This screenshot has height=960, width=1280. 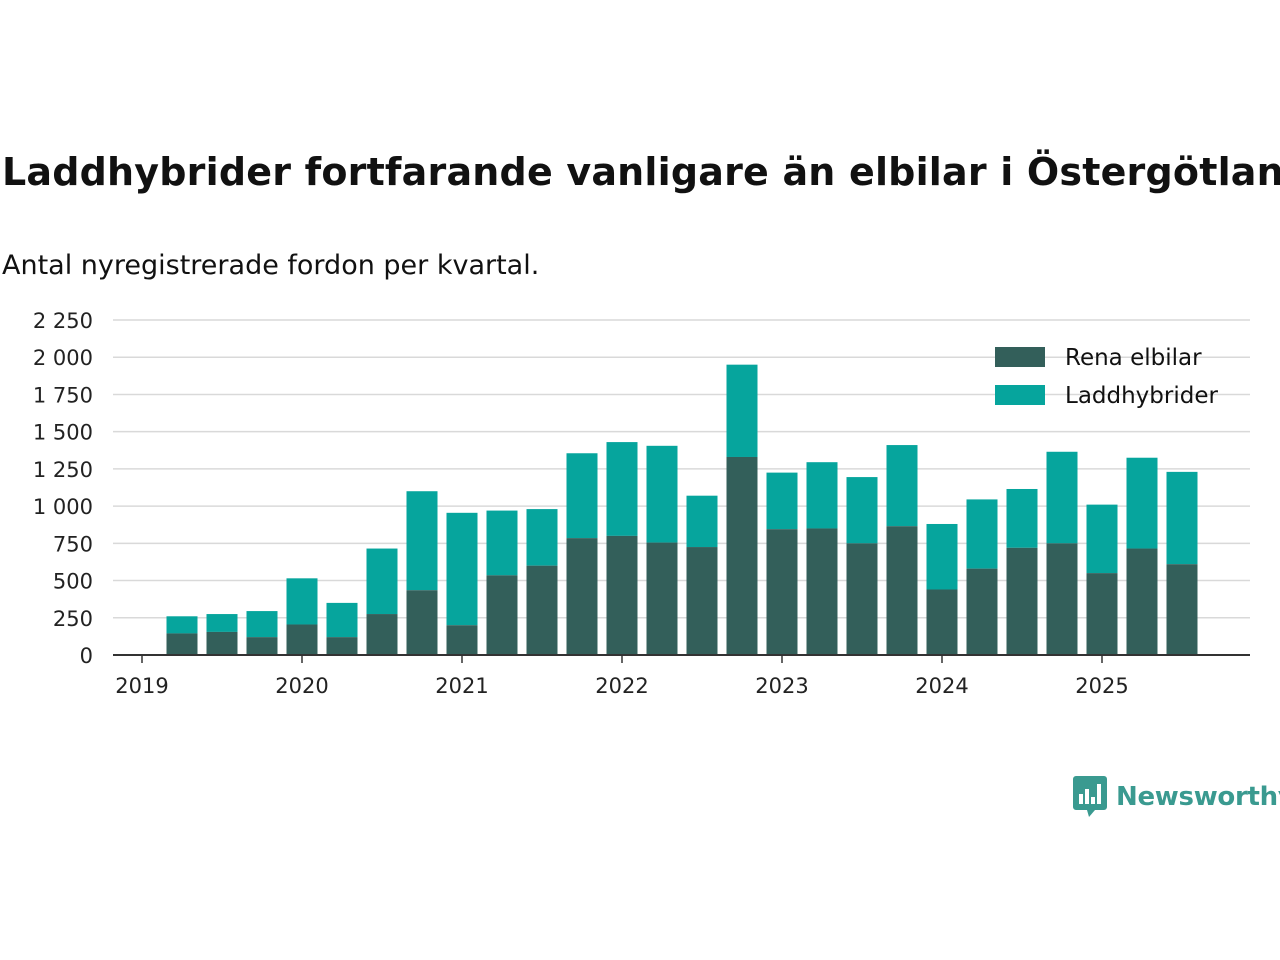 I want to click on y-tick-label: 1 000, so click(x=63, y=507).